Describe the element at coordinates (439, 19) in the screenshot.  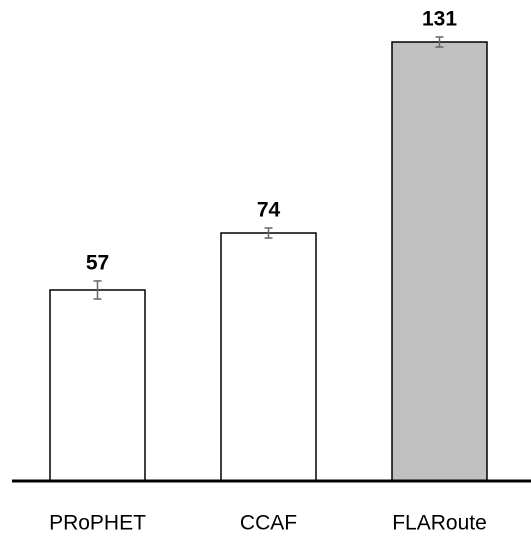
I see `value-label: 131` at that location.